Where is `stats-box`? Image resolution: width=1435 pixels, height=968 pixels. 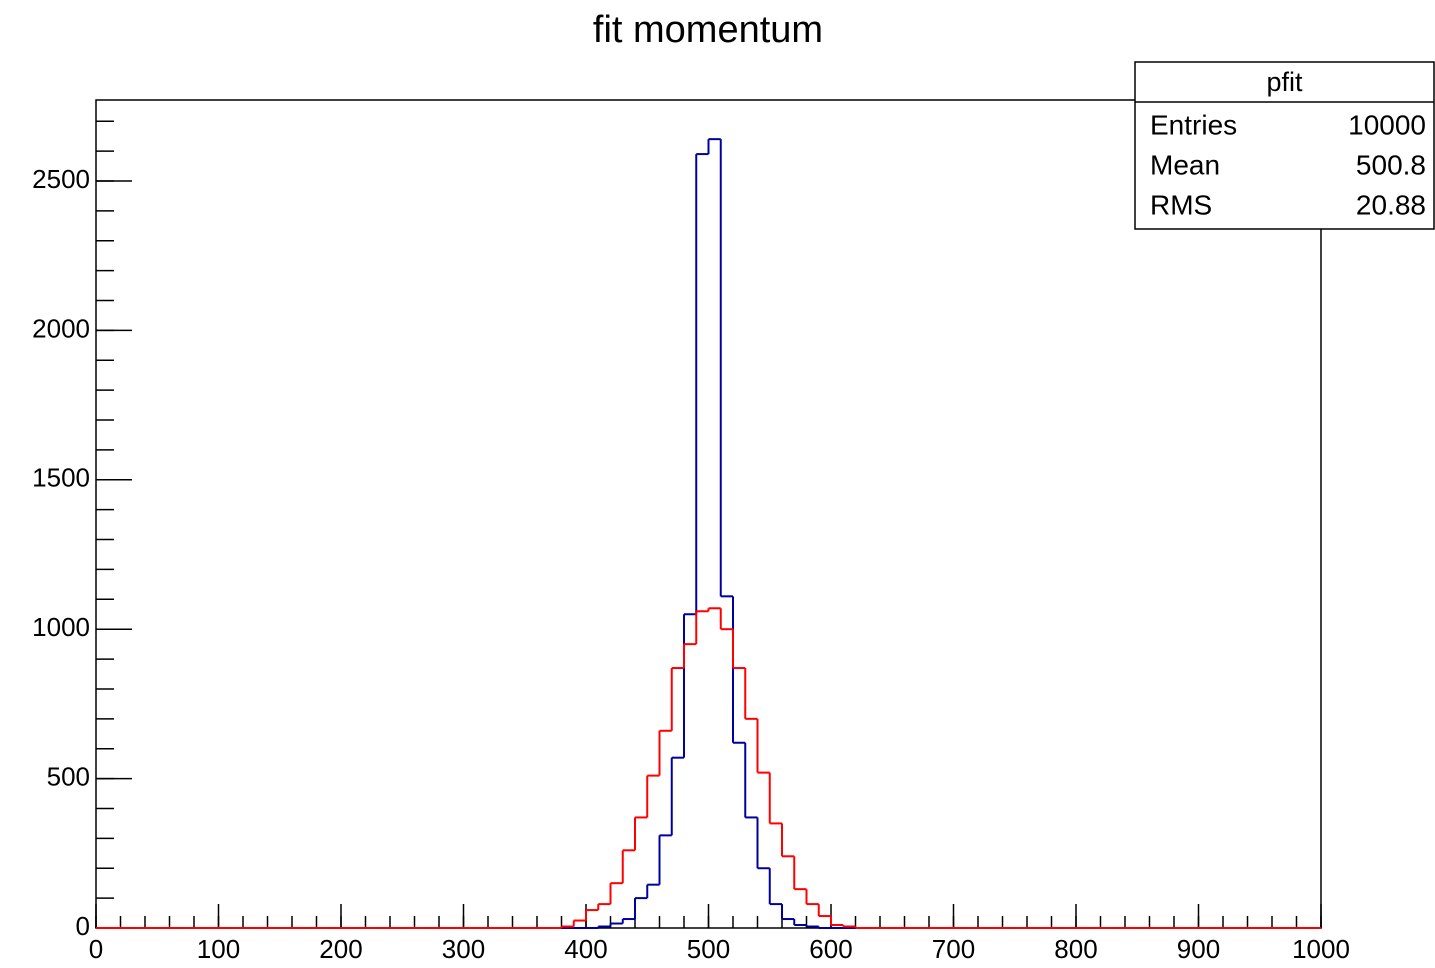
stats-box is located at coordinates (1284, 145).